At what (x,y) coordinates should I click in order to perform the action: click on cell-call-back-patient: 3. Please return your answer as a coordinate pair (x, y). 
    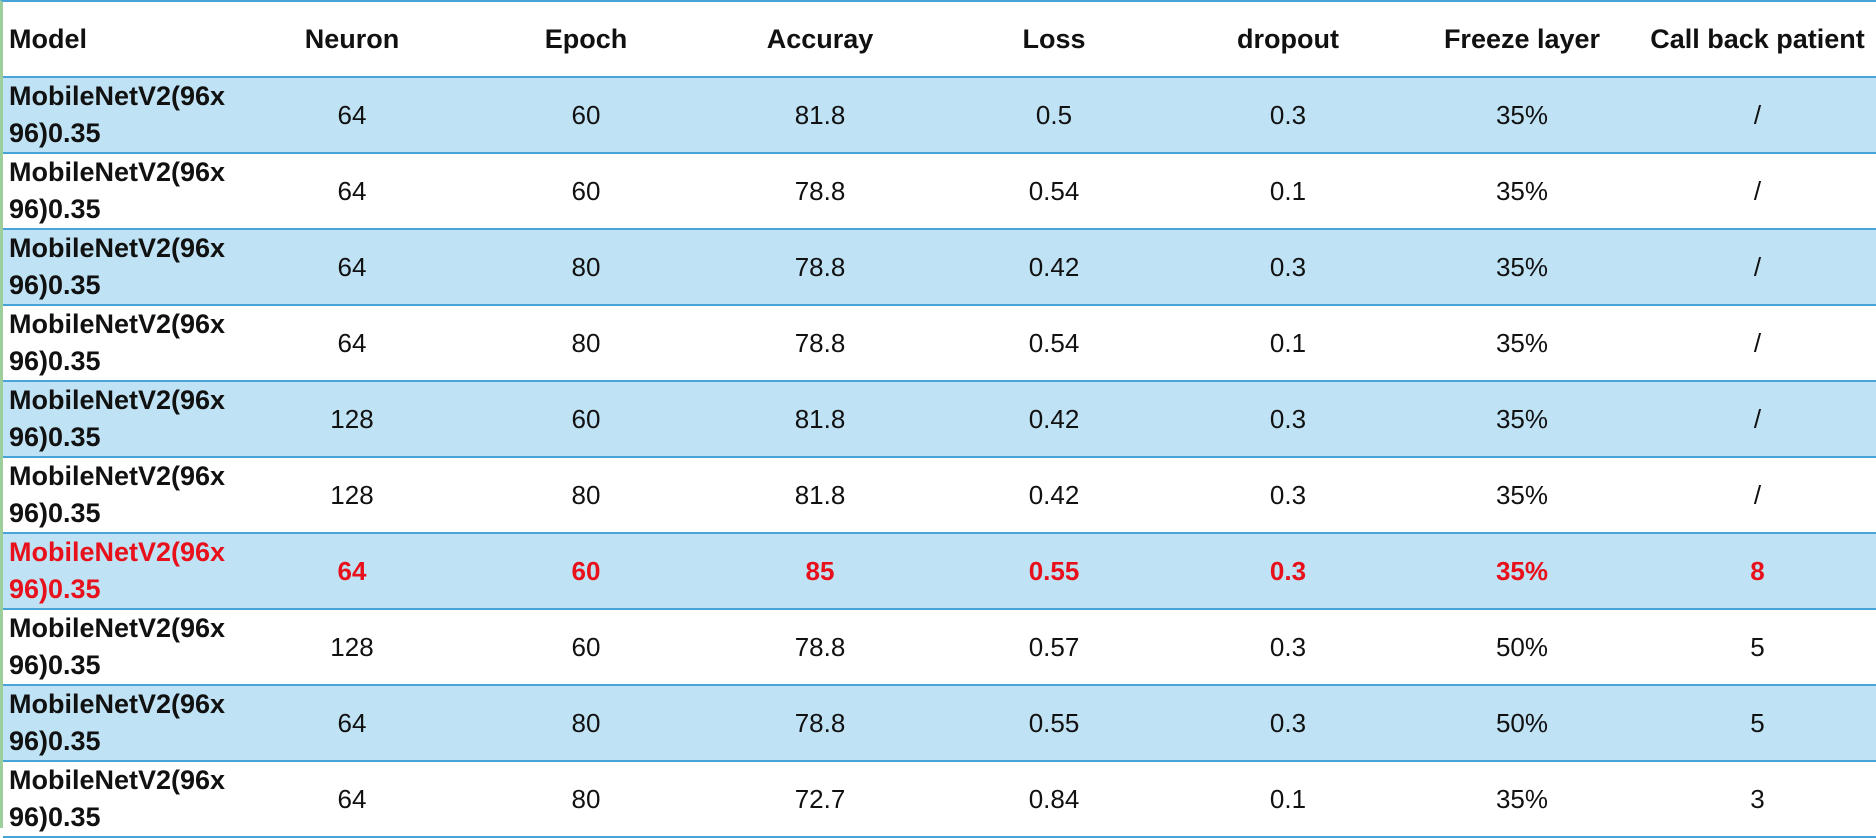
    Looking at the image, I should click on (1757, 799).